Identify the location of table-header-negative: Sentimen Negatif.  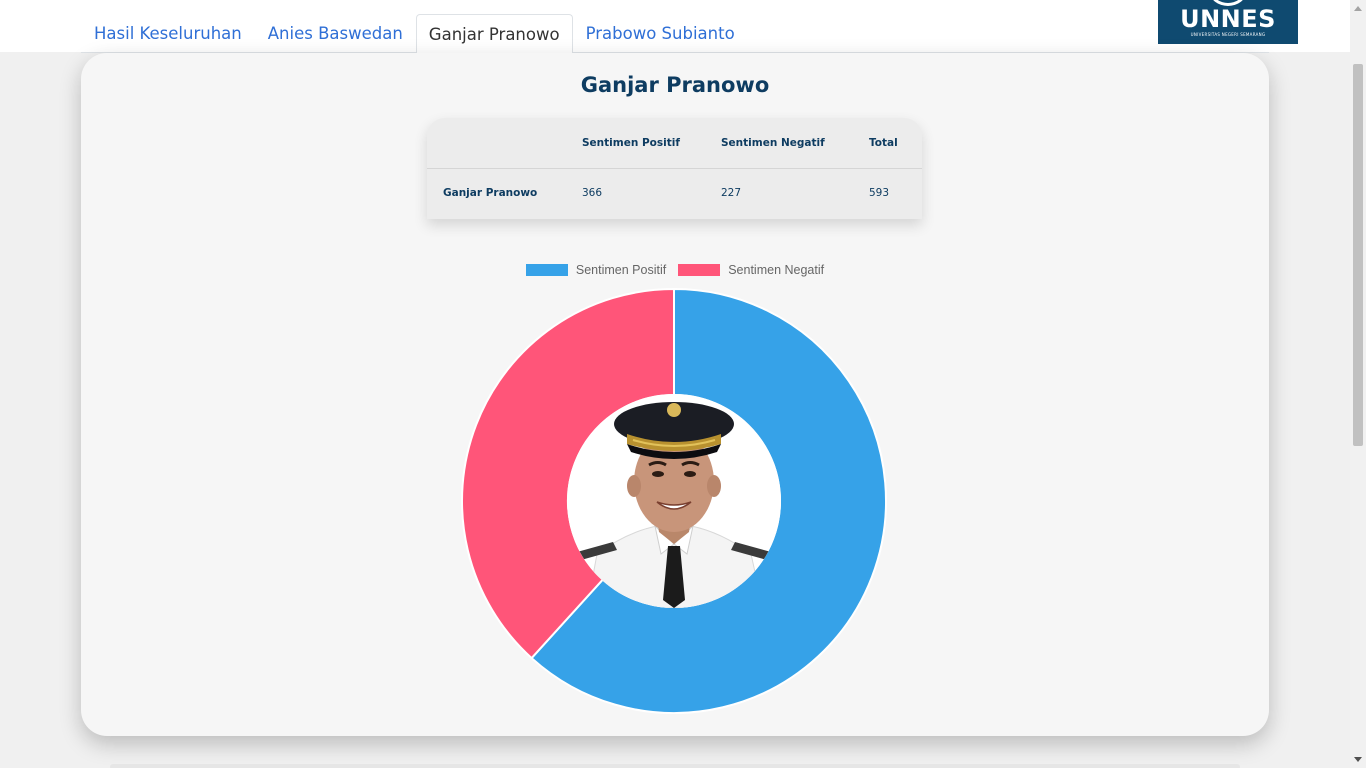
(779, 143).